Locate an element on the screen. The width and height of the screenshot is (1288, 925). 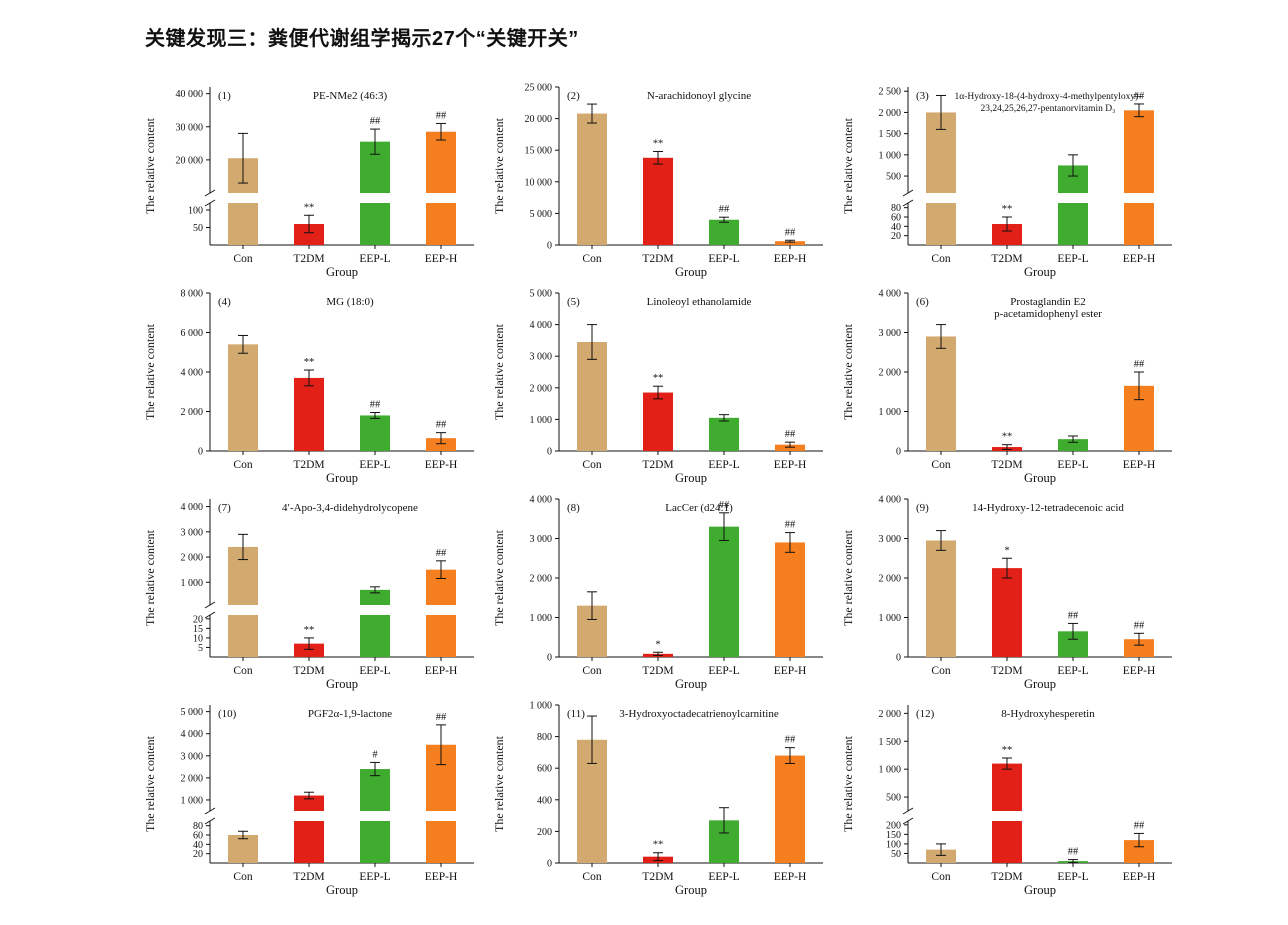
chart-index: (6) is located at coordinates (922, 302).